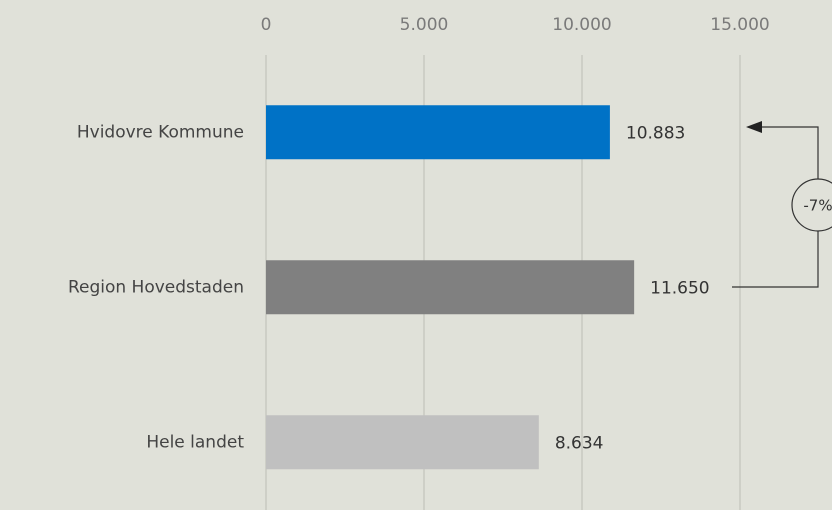 The image size is (832, 510). Describe the element at coordinates (266, 25) in the screenshot. I see `x-tick-label: 0` at that location.